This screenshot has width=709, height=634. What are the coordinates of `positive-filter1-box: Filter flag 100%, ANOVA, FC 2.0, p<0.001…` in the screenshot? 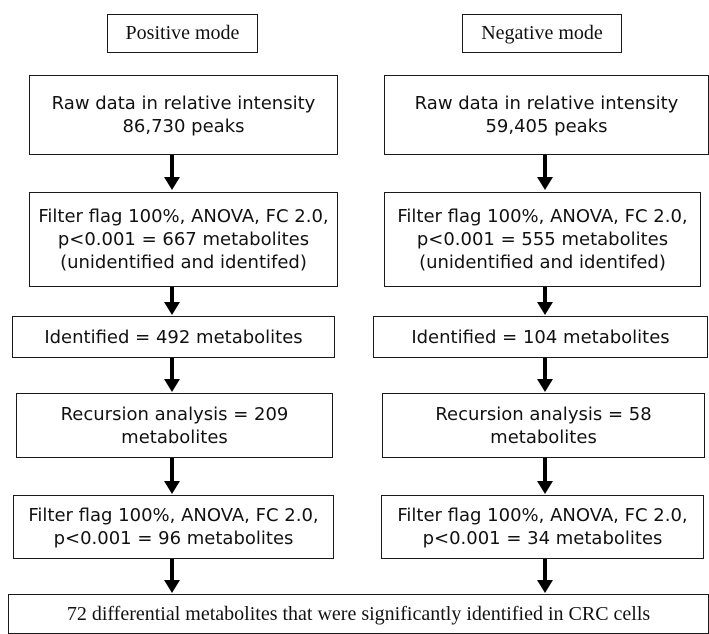 It's located at (183, 239).